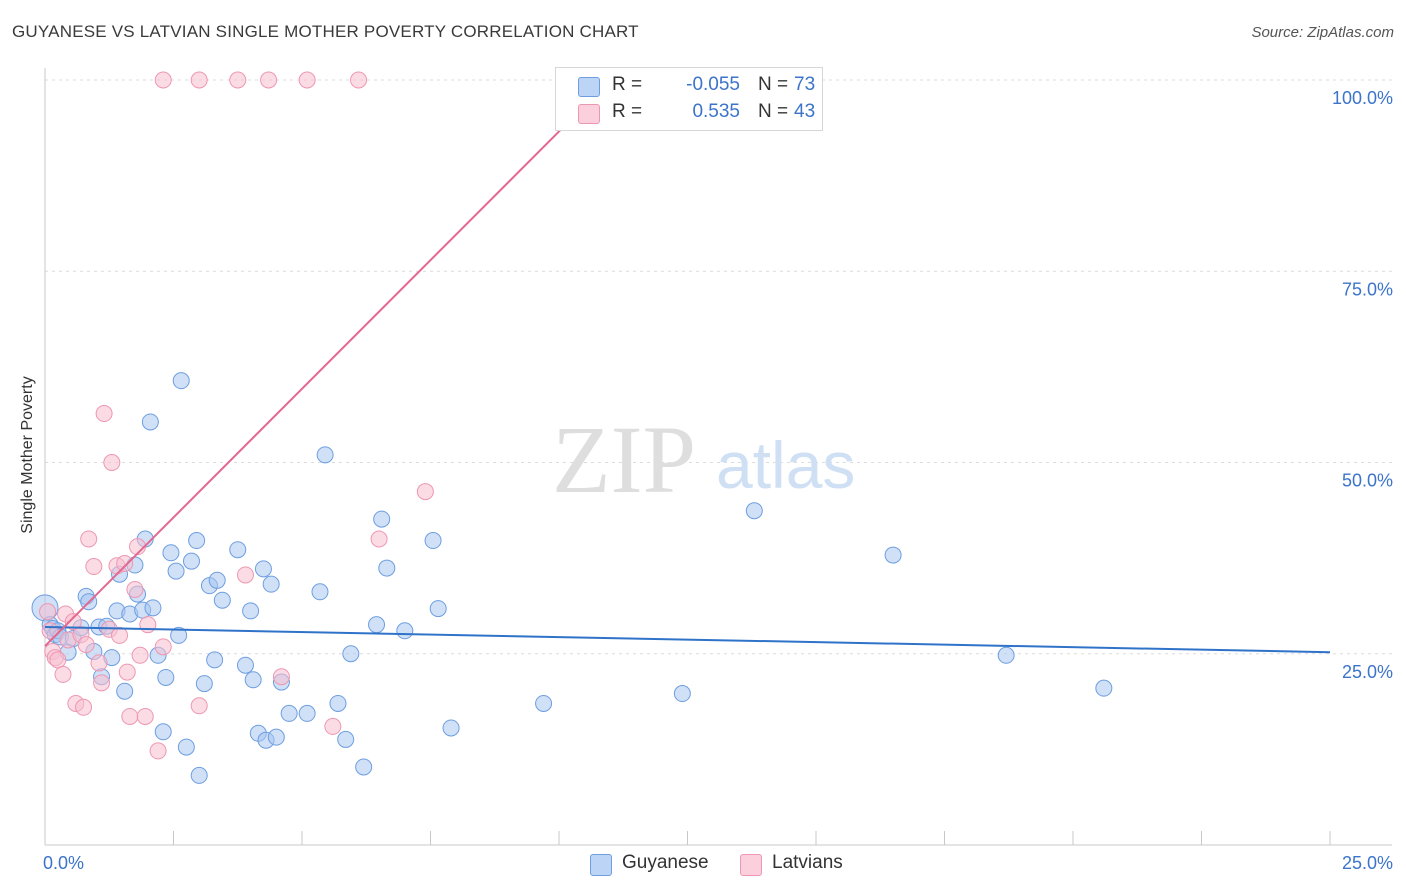 The height and width of the screenshot is (892, 1406). Describe the element at coordinates (716, 111) in the screenshot. I see `legend-r-value: 0.535` at that location.